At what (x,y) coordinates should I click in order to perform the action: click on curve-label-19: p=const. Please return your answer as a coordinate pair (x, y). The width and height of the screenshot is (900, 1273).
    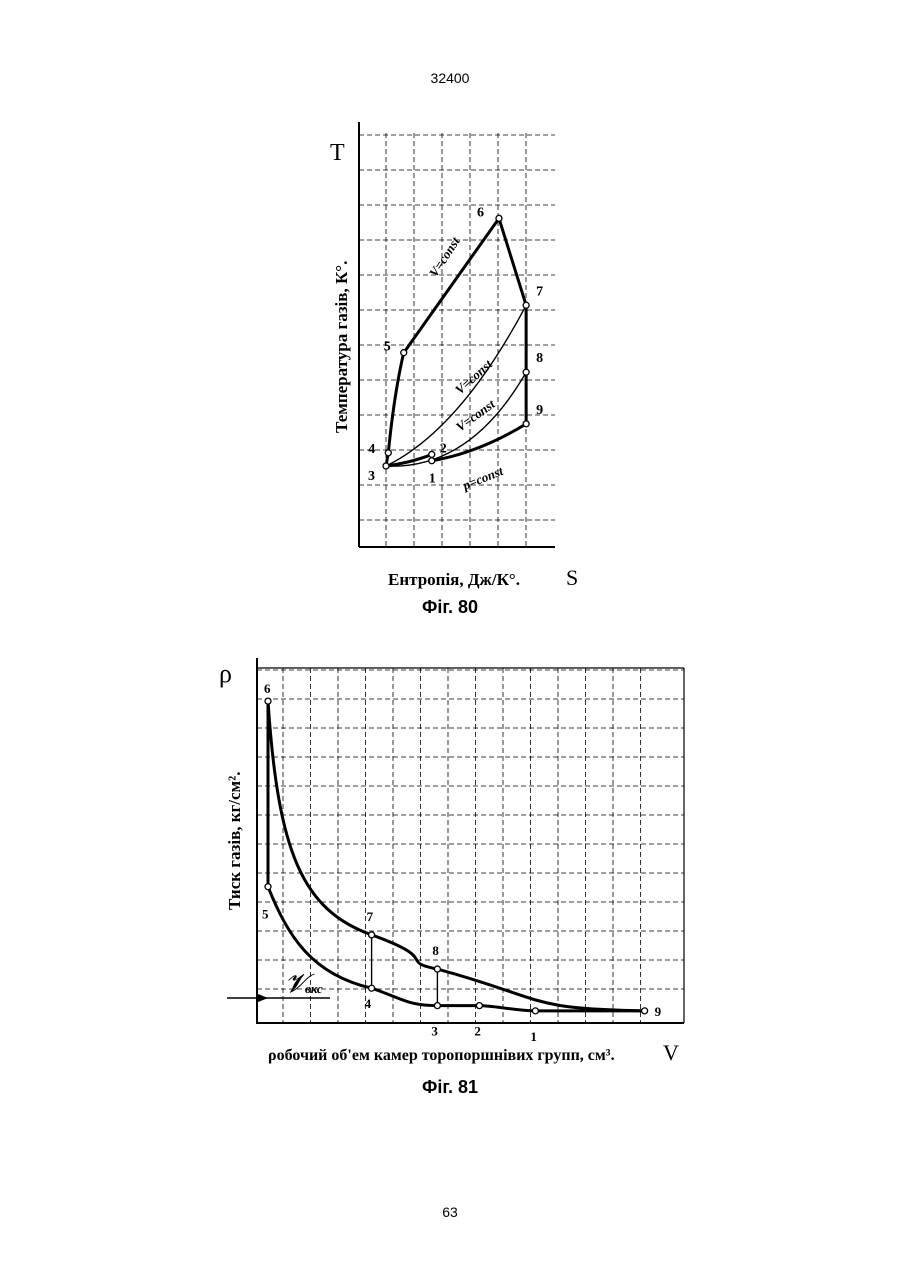
    Looking at the image, I should click on (483, 478).